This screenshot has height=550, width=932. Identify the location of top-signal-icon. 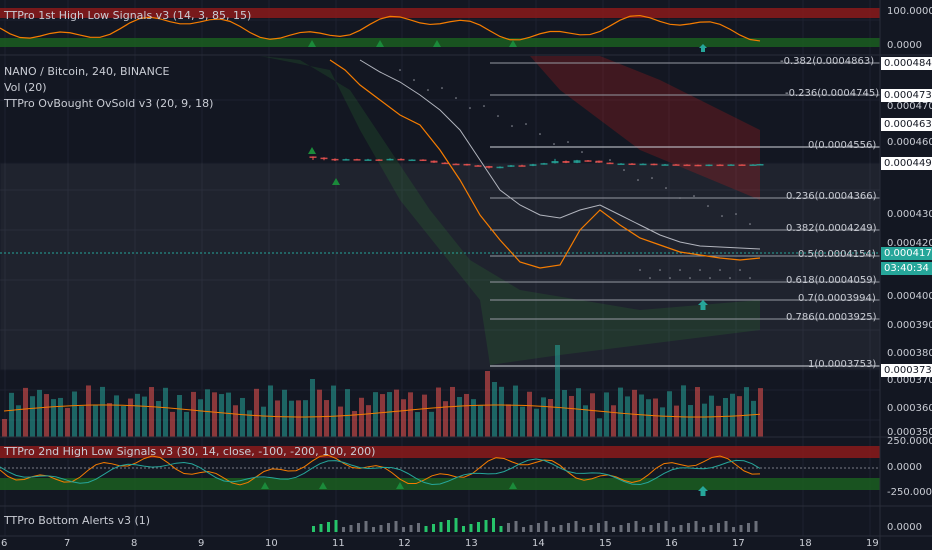
(312, 43).